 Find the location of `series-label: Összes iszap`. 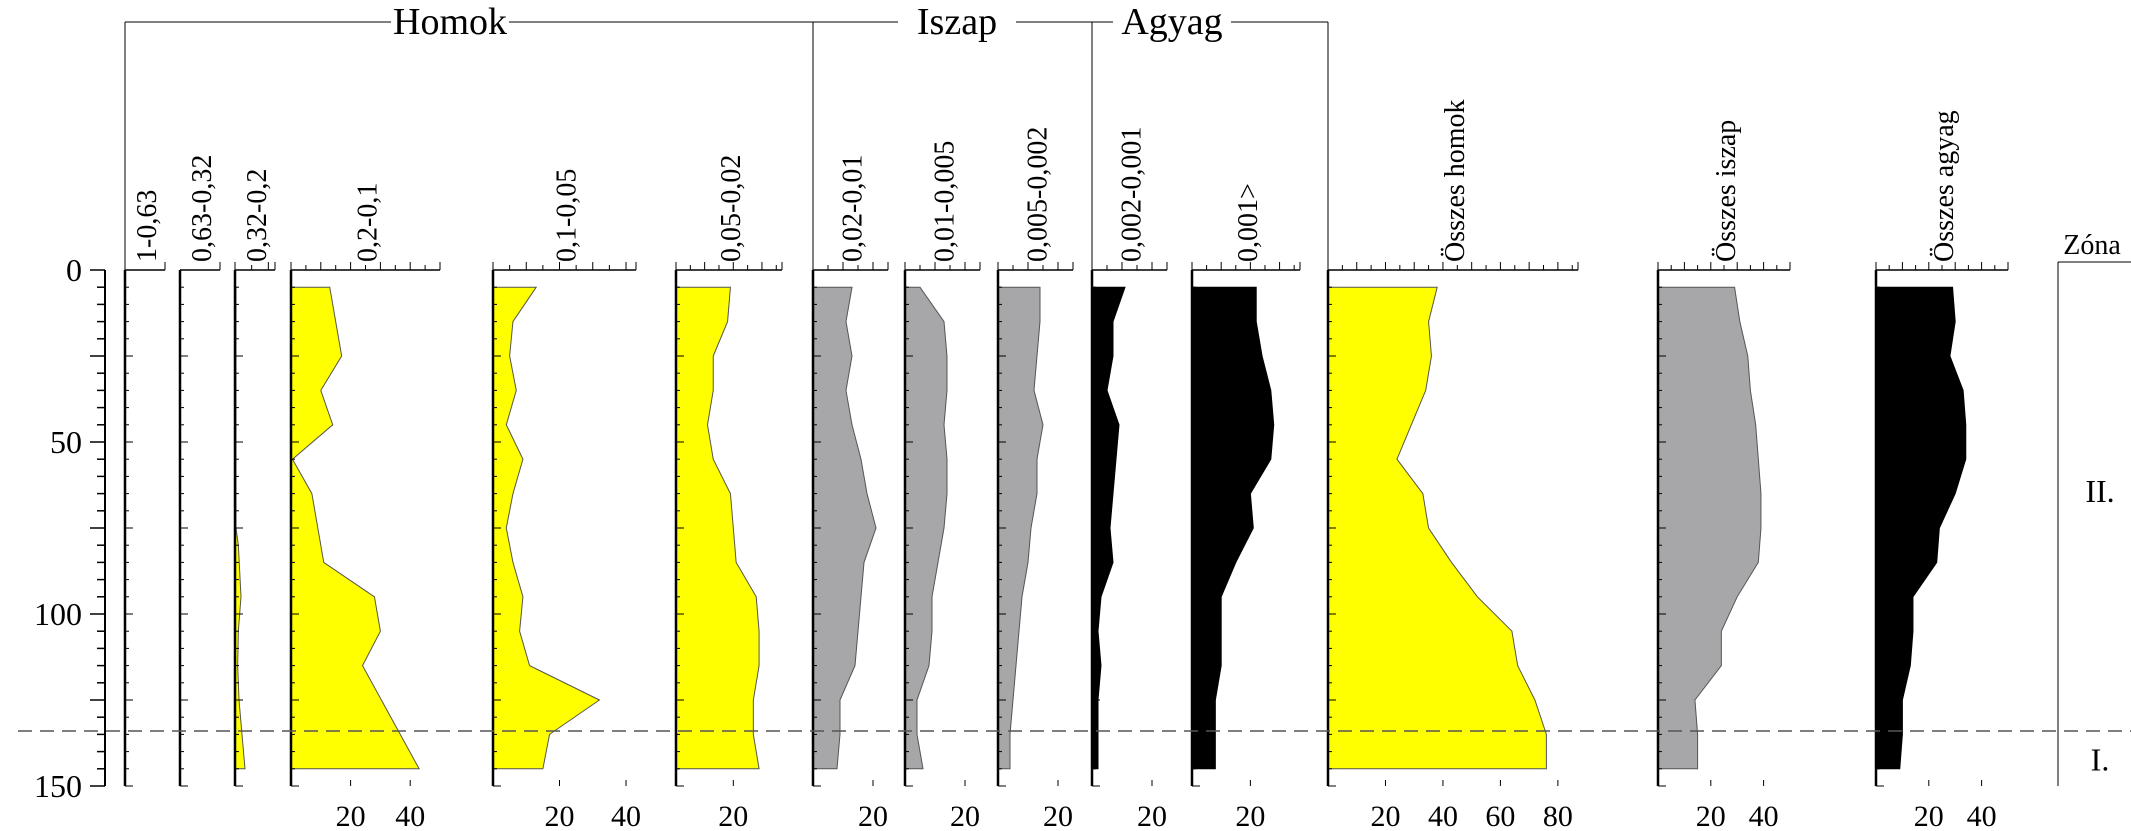

series-label: Összes iszap is located at coordinates (1726, 191).